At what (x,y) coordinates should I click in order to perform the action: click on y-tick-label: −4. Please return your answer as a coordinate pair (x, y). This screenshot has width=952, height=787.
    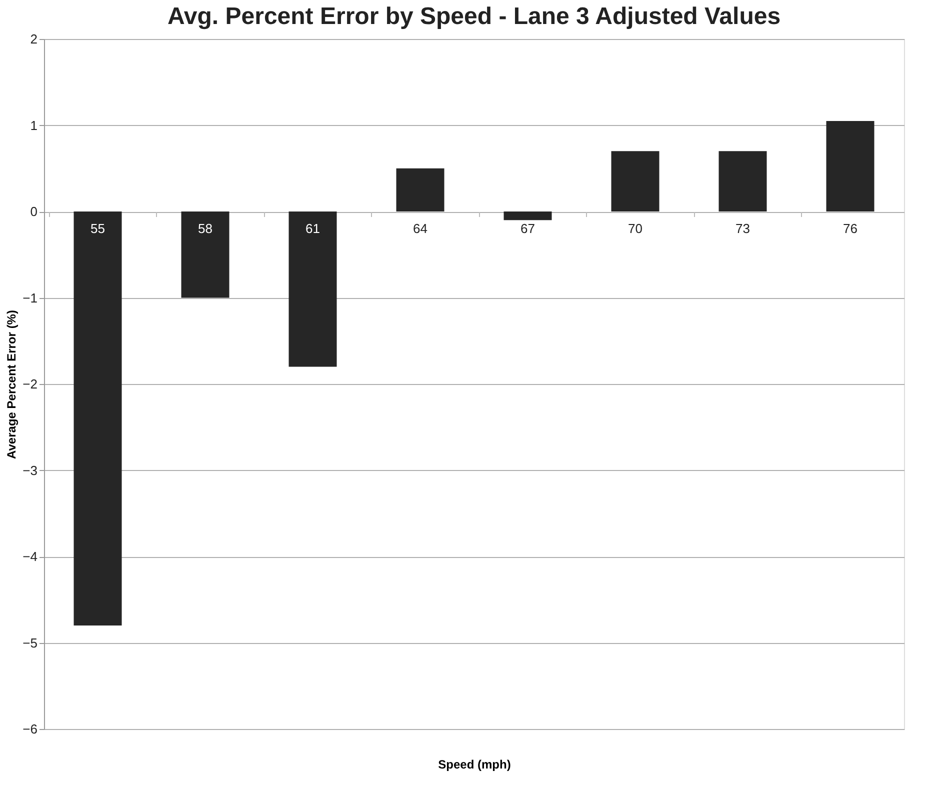
    Looking at the image, I should click on (30, 556).